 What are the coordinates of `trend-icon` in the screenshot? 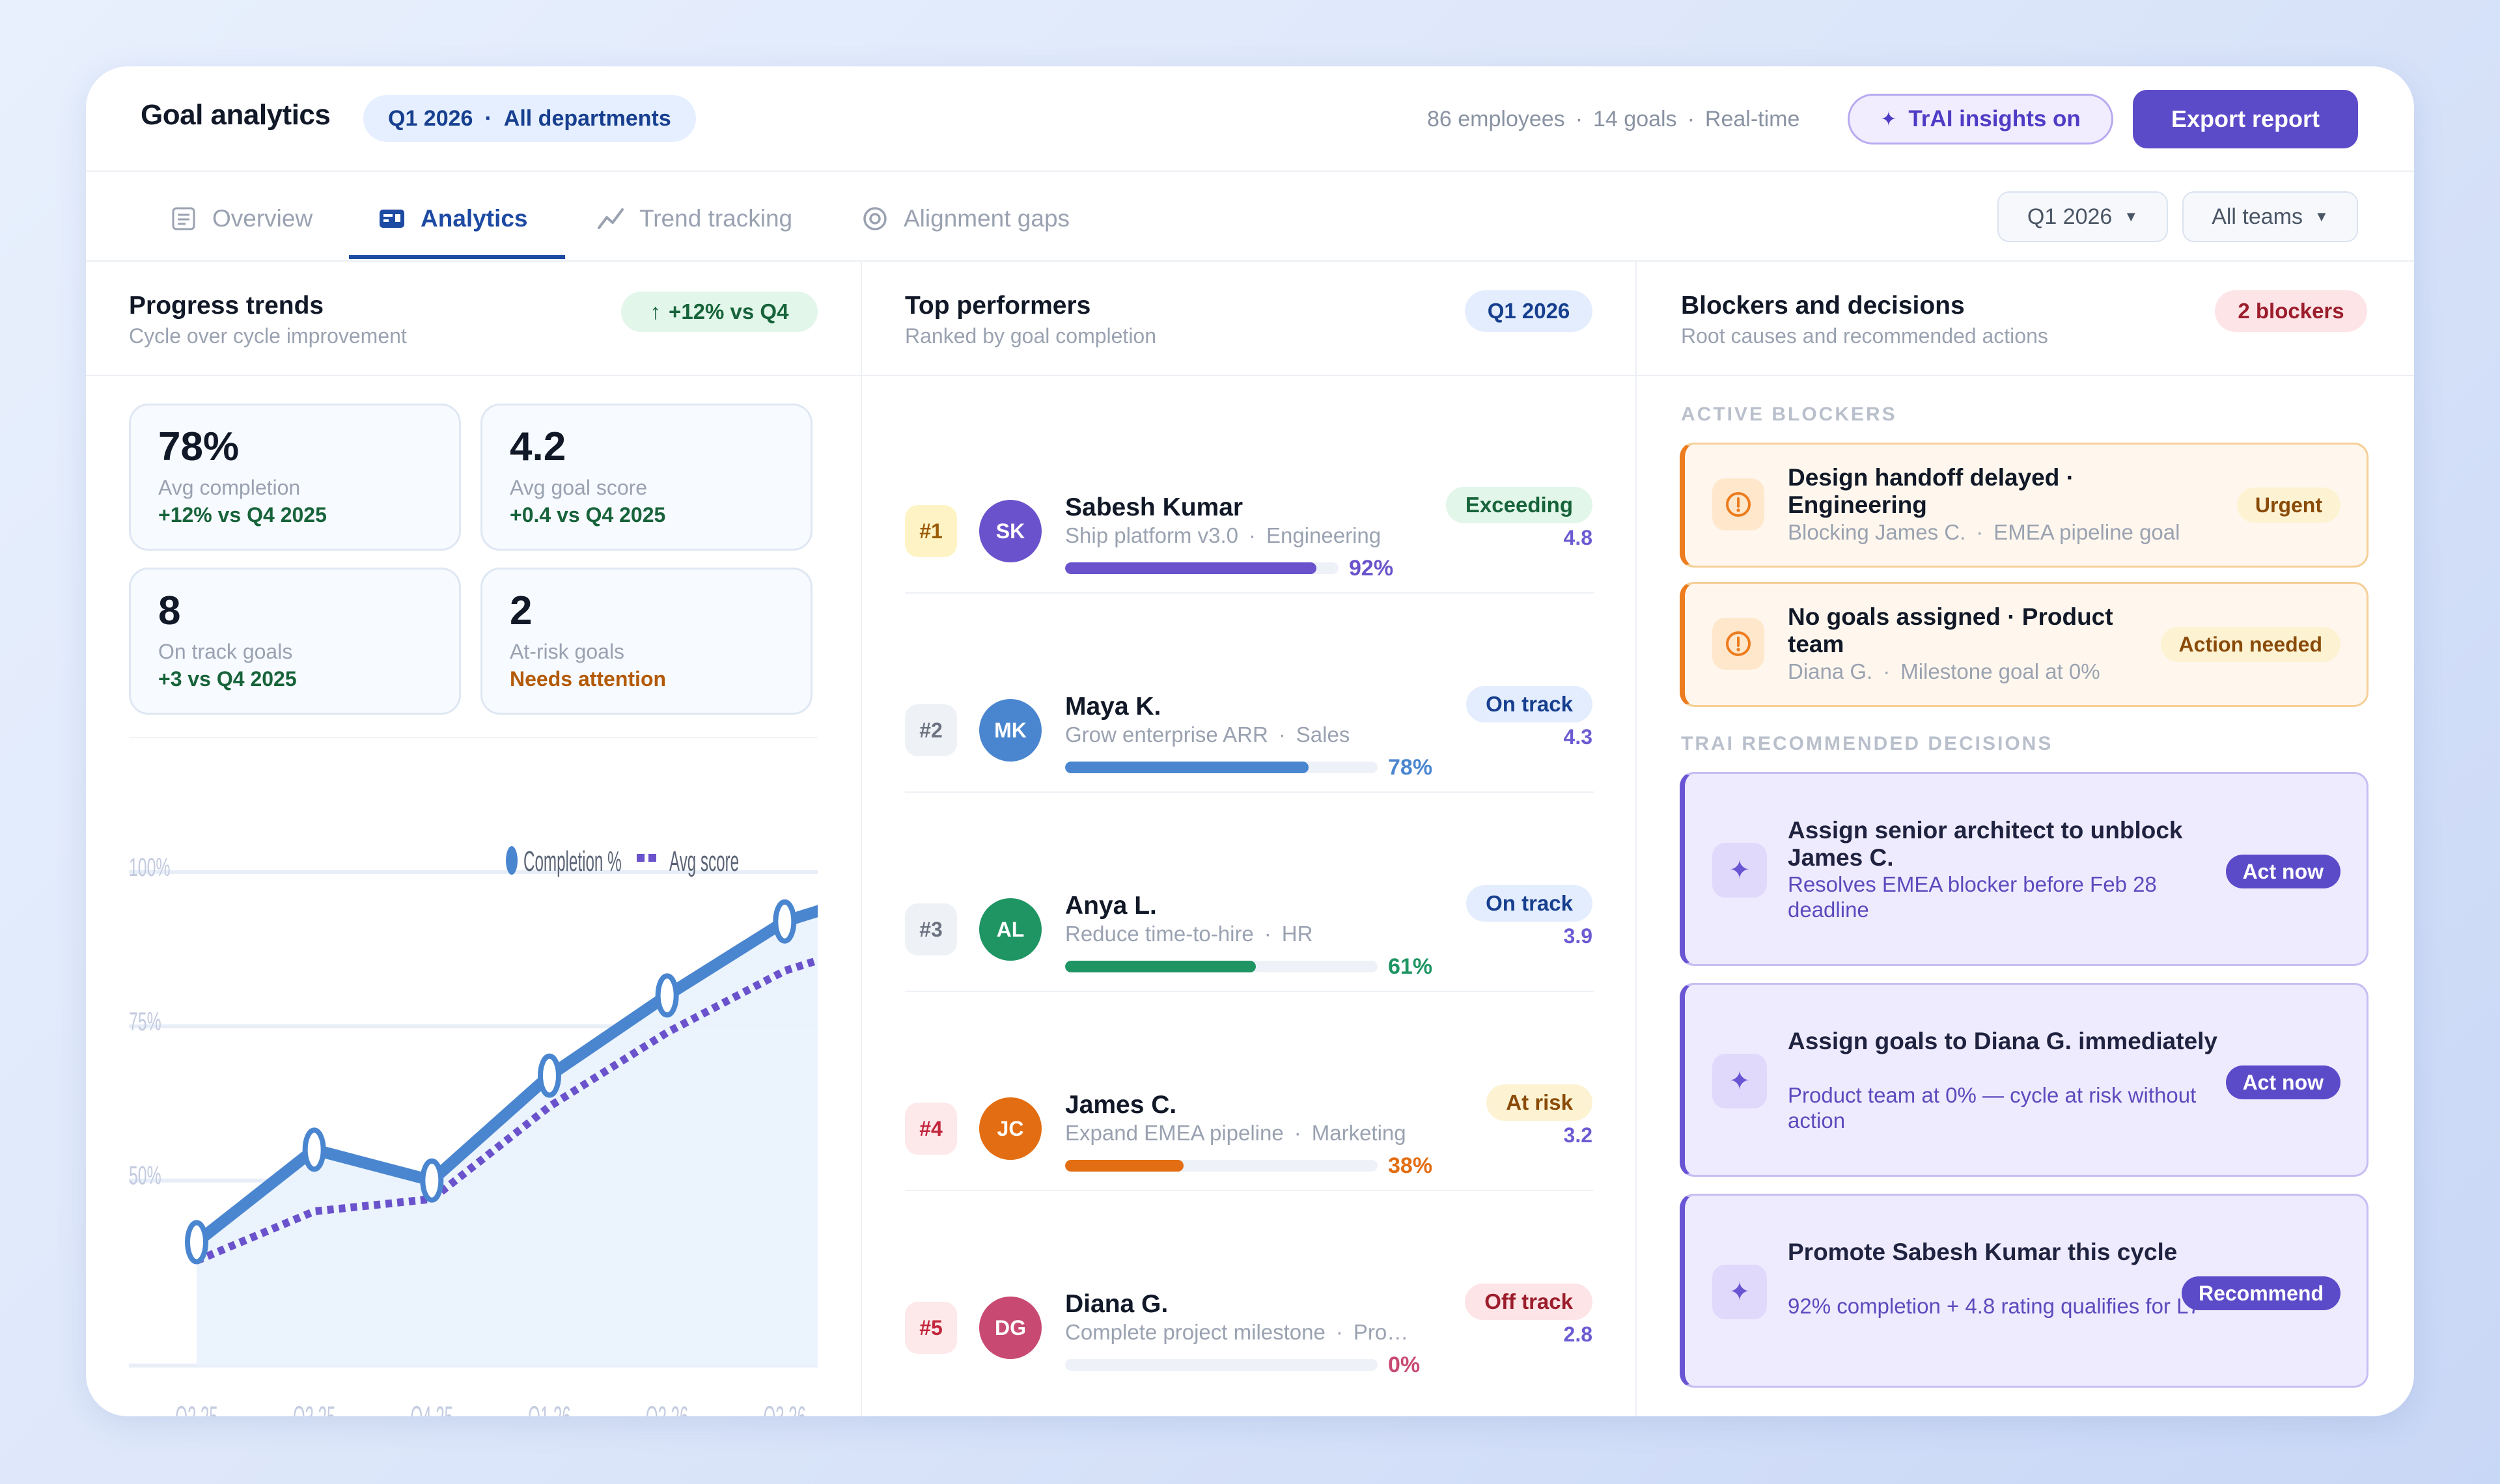 It's located at (610, 218).